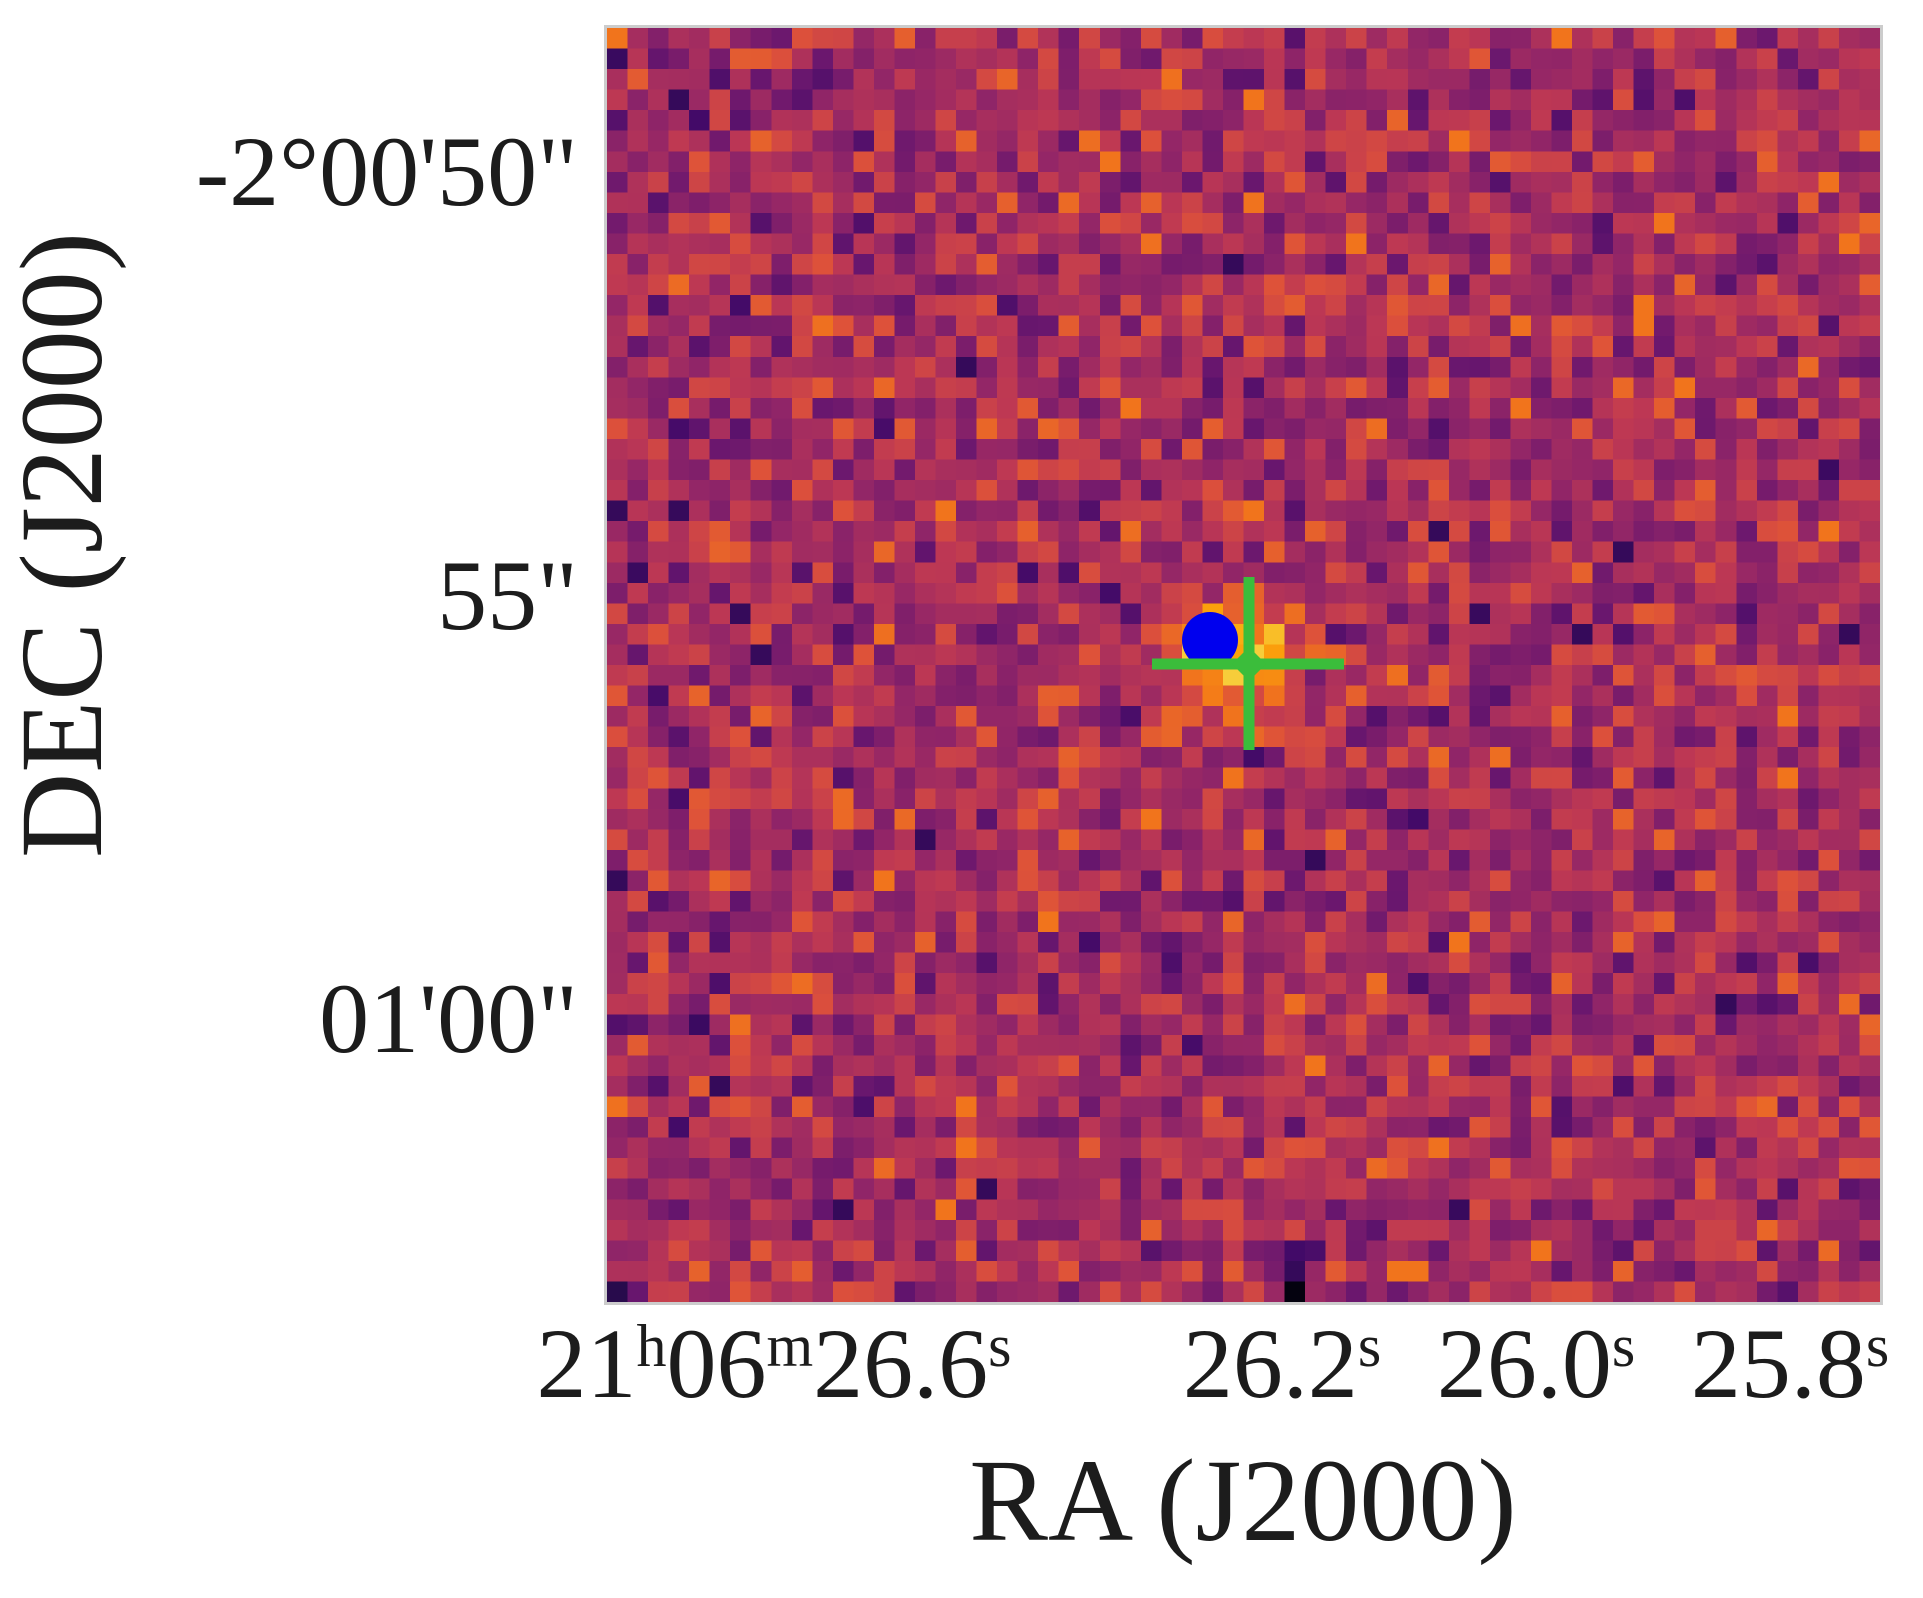 The height and width of the screenshot is (1598, 1923). I want to click on source-position-dot, so click(1210, 640).